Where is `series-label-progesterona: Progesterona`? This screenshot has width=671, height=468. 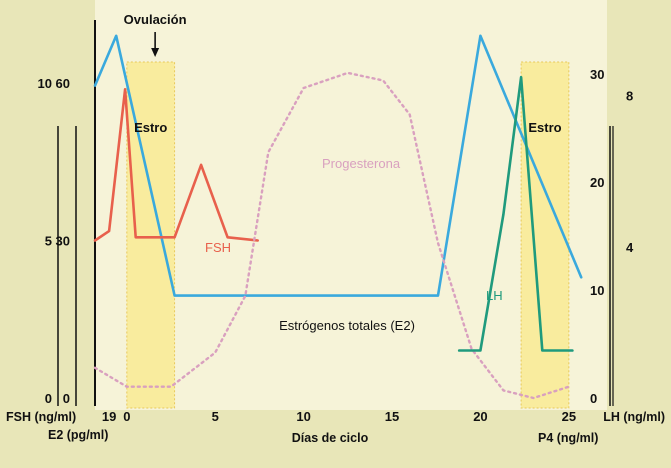
series-label-progesterona: Progesterona is located at coordinates (361, 163).